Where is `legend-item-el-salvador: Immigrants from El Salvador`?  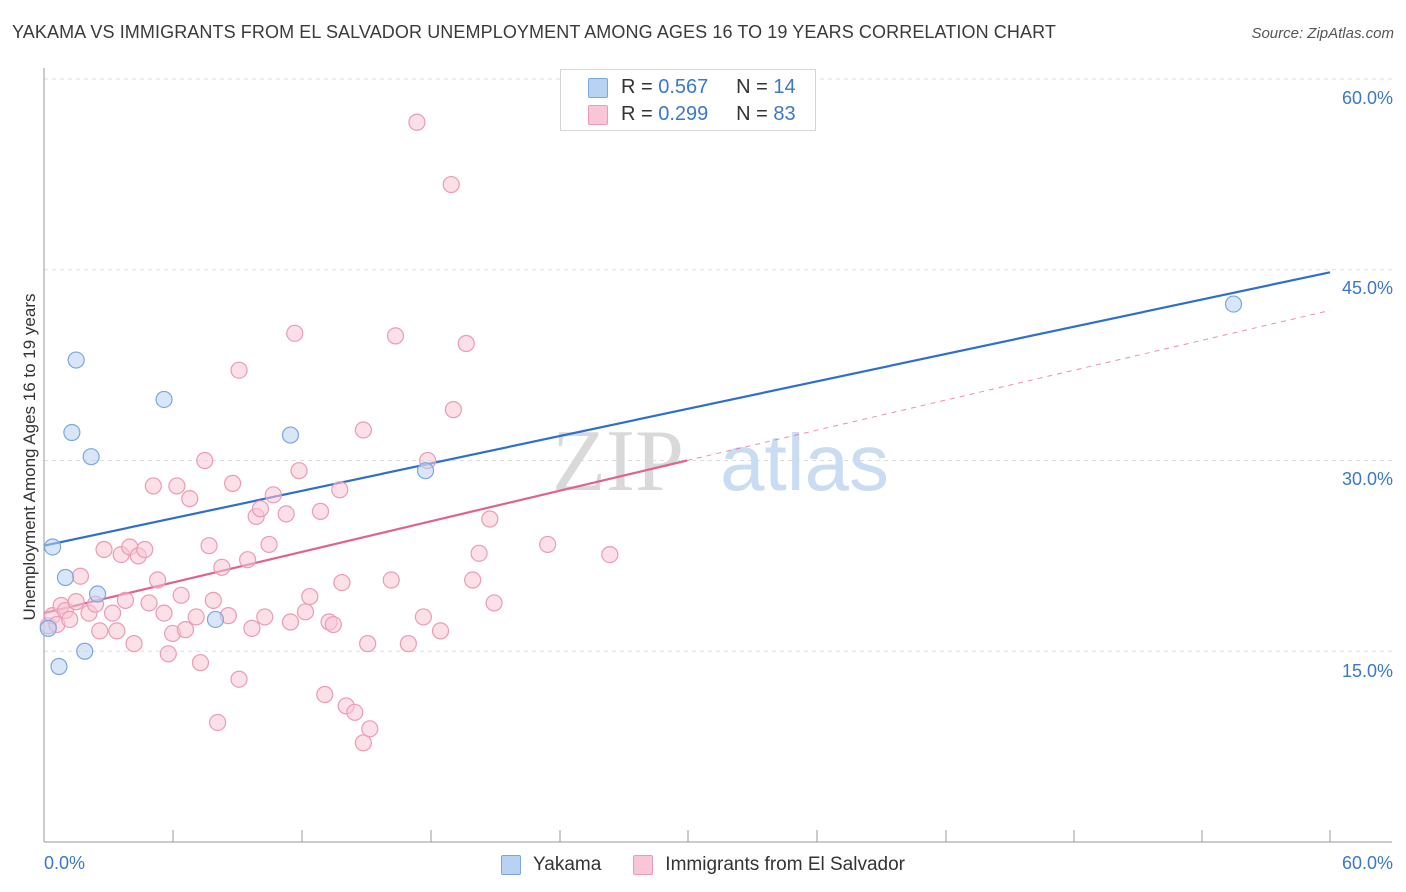
legend-item-el-salvador: Immigrants from El Salvador is located at coordinates (769, 865).